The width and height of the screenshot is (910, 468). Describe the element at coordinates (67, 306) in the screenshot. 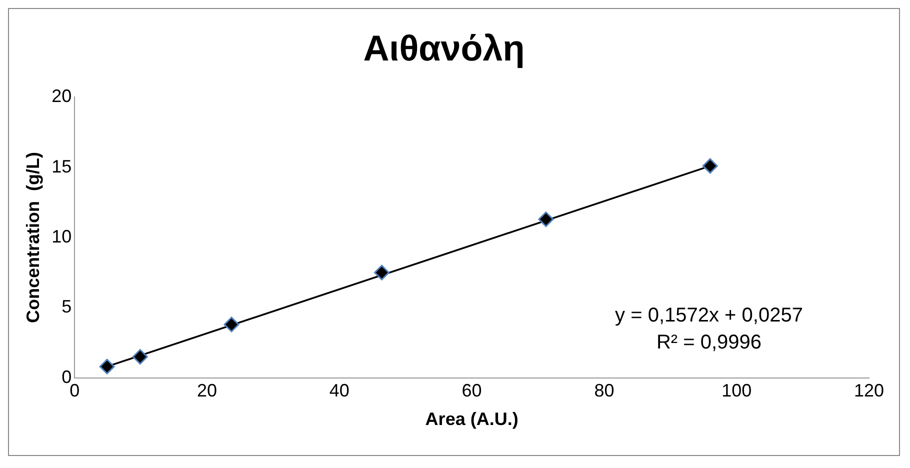

I see `y-tick-label: 5` at that location.